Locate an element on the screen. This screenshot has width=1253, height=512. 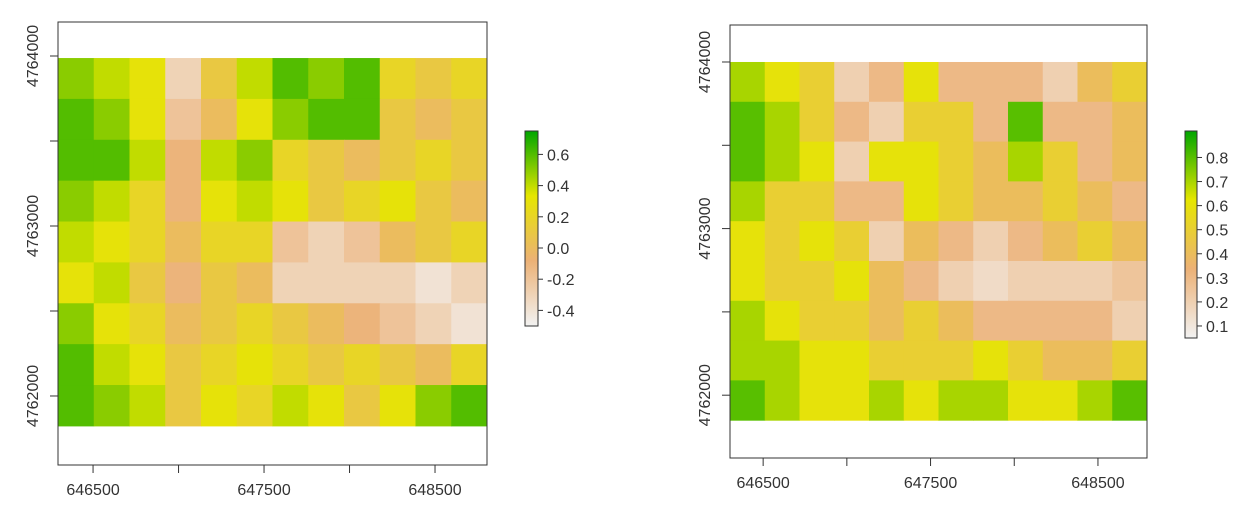
y-tick-label: 4762000 is located at coordinates (705, 395).